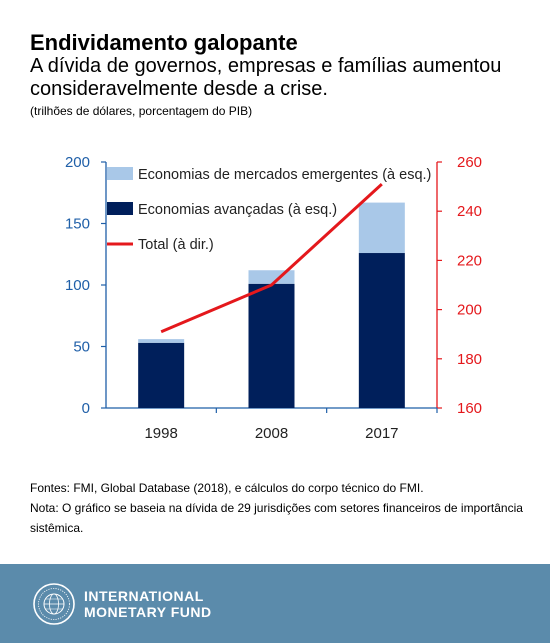  Describe the element at coordinates (144, 596) in the screenshot. I see `org-line-1: INTERNATIONAL` at that location.